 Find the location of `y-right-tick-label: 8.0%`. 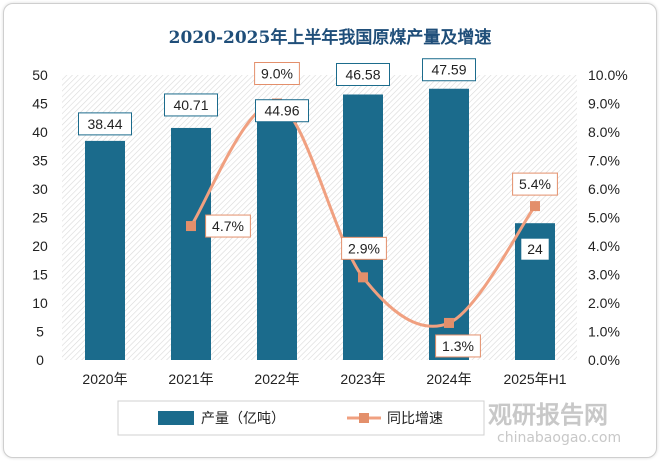

y-right-tick-label: 8.0% is located at coordinates (604, 132).